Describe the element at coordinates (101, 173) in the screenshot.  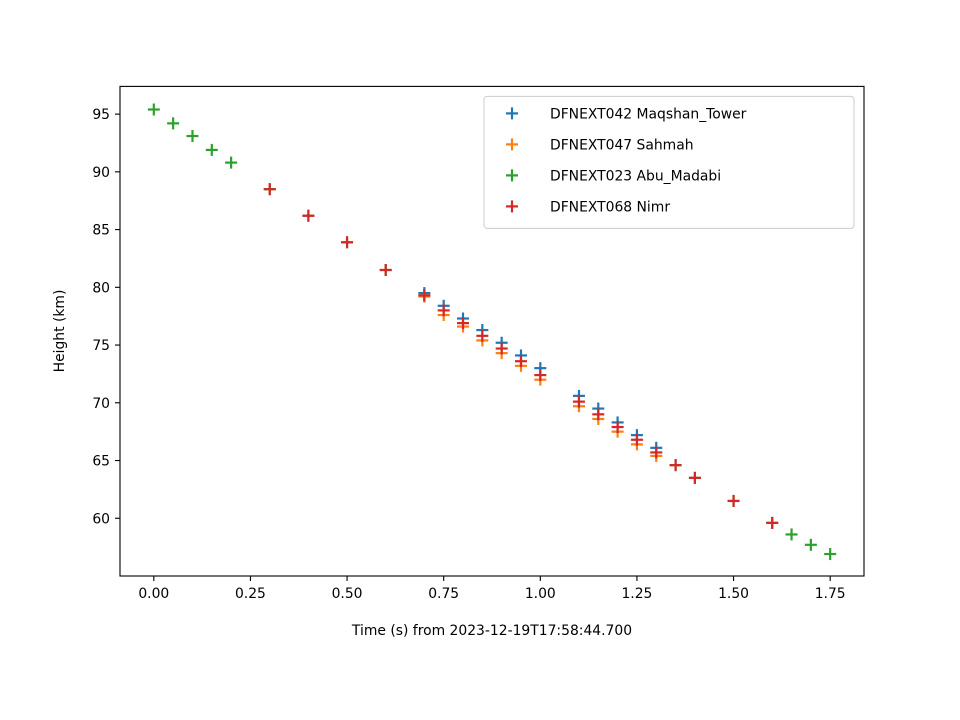
I see `y-tick-label: 90` at that location.